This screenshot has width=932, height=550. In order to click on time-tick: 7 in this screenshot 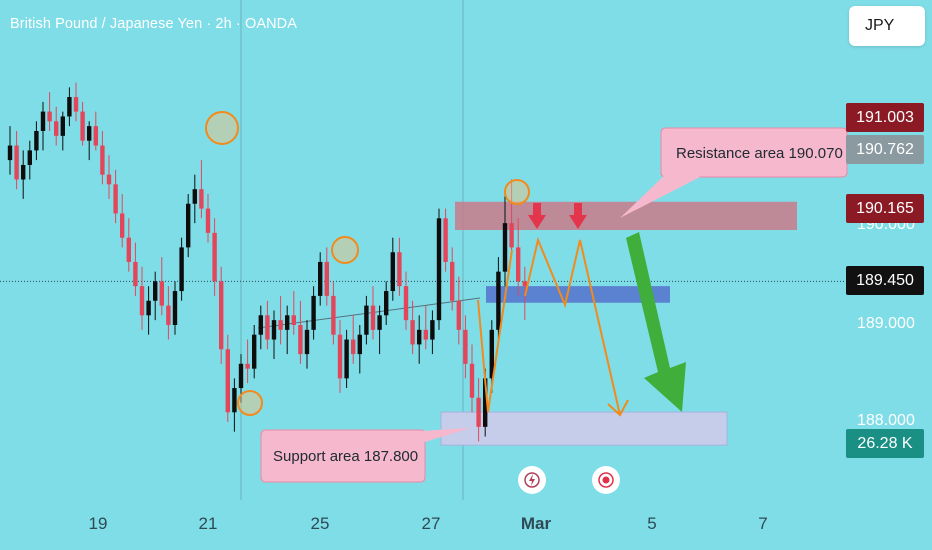, I will do `click(763, 523)`.